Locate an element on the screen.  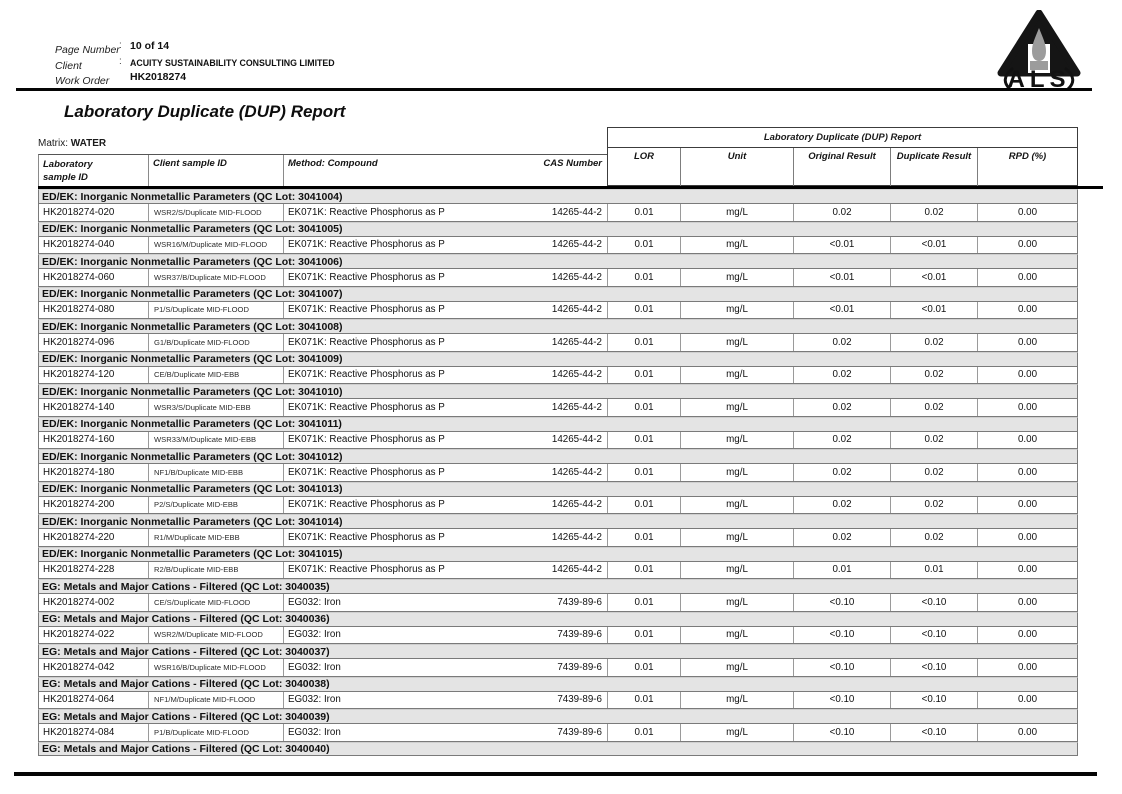
column-header-lor: LOR is located at coordinates (644, 167).